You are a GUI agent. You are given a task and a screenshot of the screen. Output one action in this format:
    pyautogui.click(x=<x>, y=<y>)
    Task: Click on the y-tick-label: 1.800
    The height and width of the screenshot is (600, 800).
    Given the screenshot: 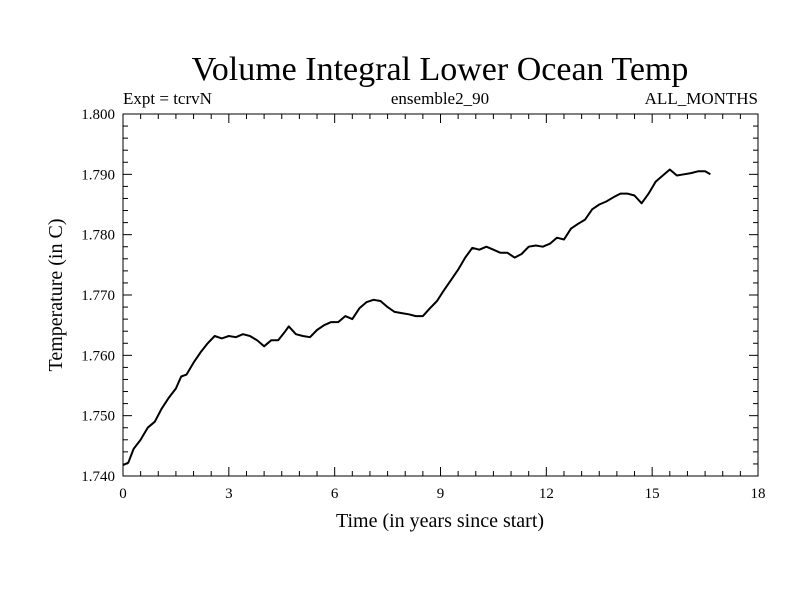 What is the action you would take?
    pyautogui.click(x=98, y=115)
    